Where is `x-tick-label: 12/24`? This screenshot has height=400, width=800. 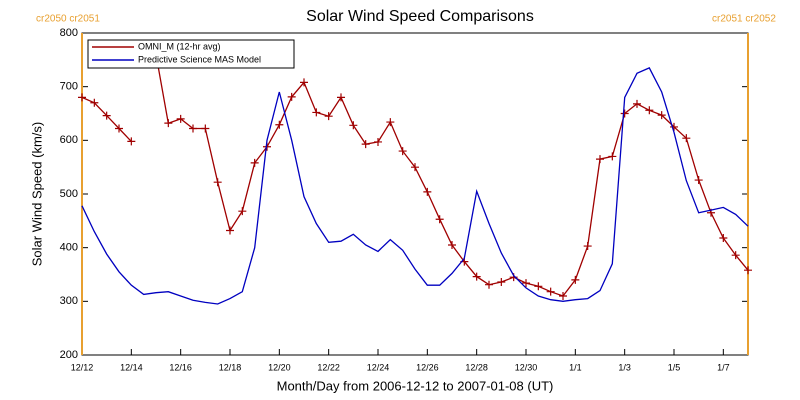
x-tick-label: 12/24 is located at coordinates (378, 367).